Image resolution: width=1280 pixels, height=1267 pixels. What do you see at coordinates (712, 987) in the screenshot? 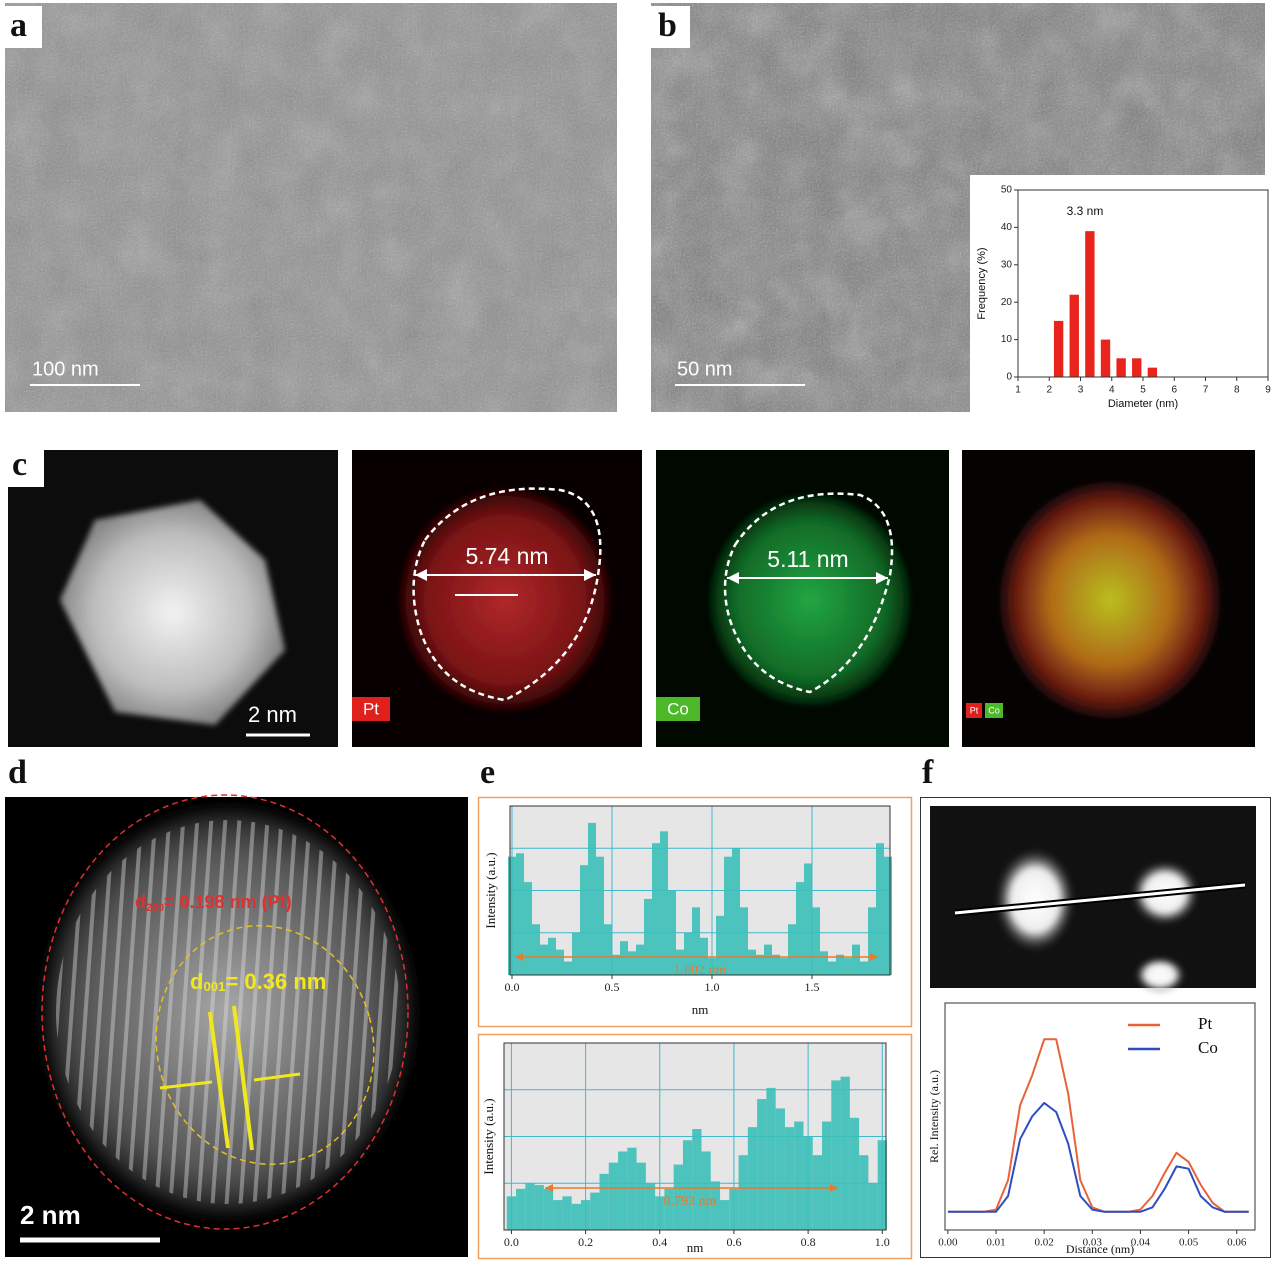
I see `x-tick-label: 1.0` at bounding box center [712, 987].